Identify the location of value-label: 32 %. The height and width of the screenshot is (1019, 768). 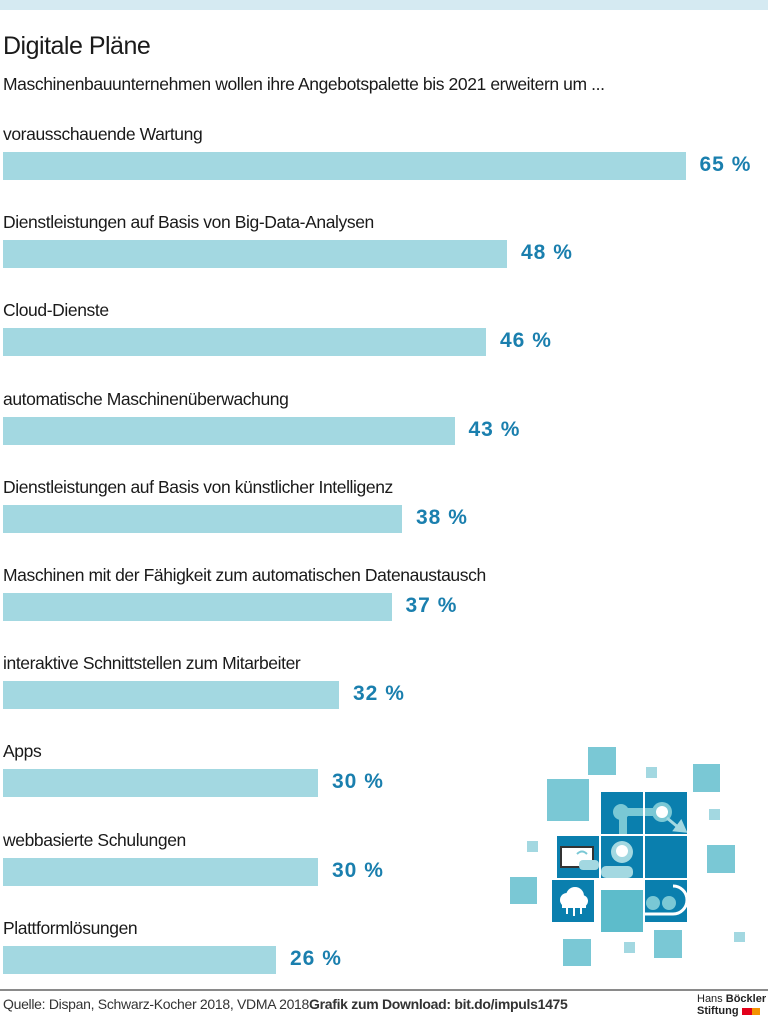
(379, 694).